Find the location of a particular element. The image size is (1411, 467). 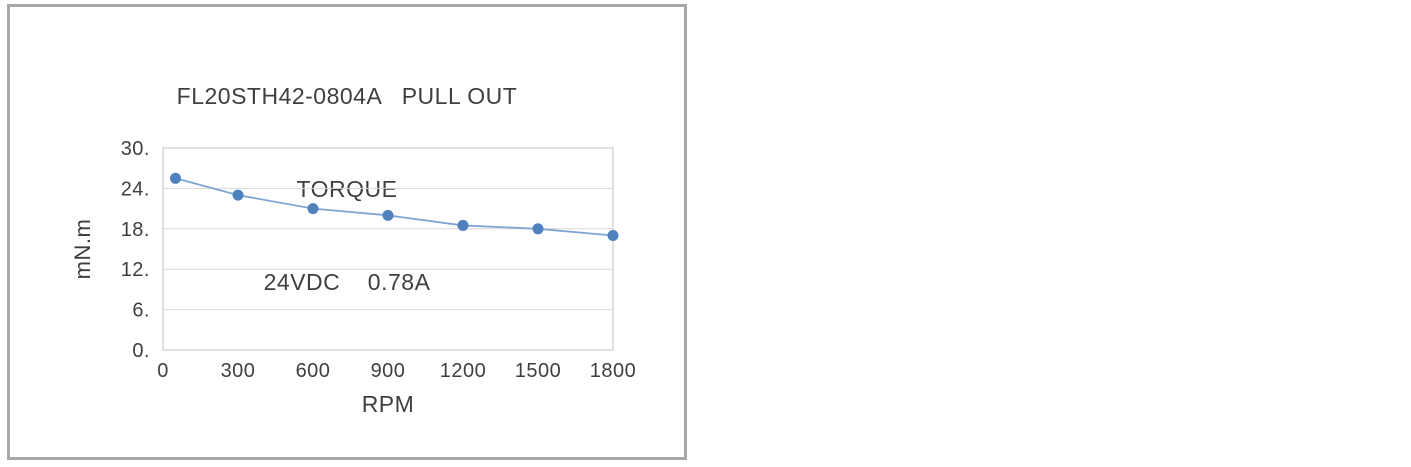

x-tick-label: 1200 is located at coordinates (463, 371).